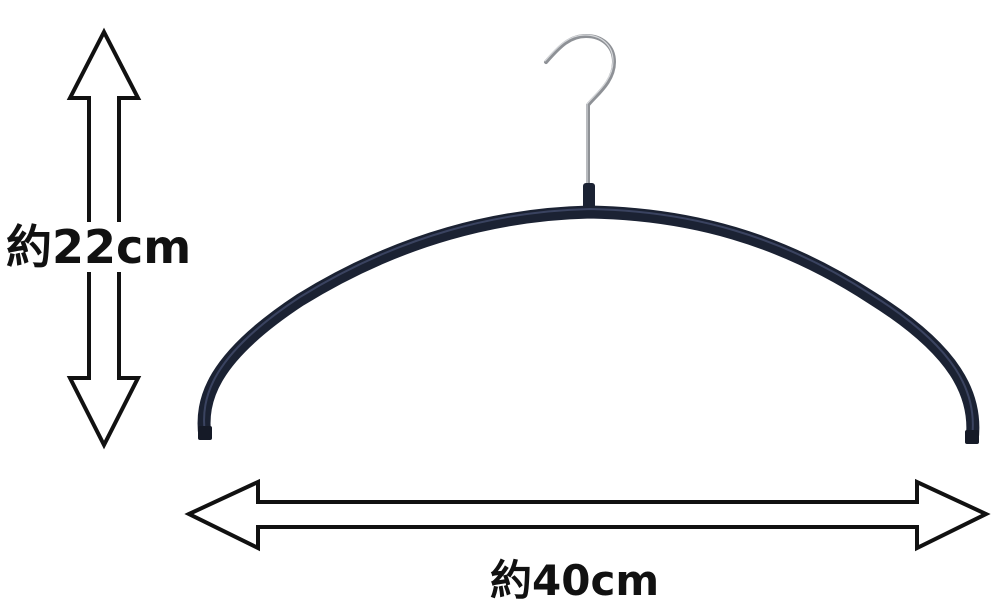  What do you see at coordinates (99, 247) in the screenshot?
I see `height-dimension-label: 約22cm` at bounding box center [99, 247].